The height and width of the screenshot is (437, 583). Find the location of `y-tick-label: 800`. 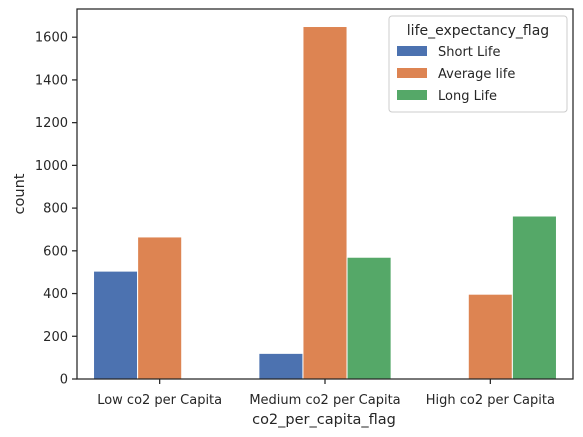

y-tick-label: 800 is located at coordinates (55, 209).